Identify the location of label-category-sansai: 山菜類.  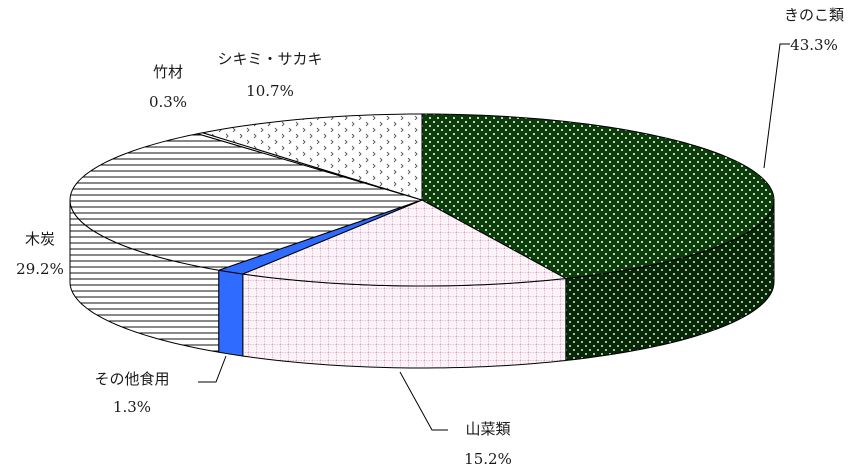
(487, 429).